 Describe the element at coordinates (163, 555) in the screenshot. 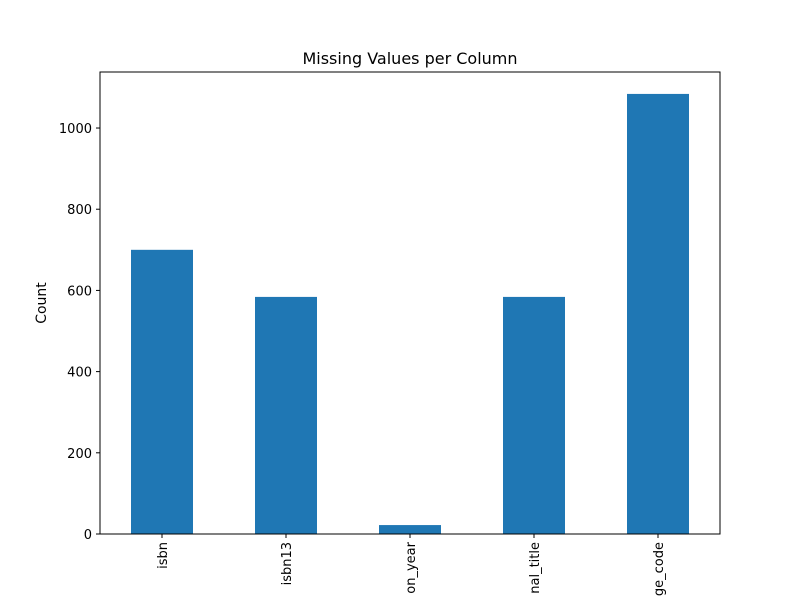

I see `x-tick-label-isbn: isbn` at that location.